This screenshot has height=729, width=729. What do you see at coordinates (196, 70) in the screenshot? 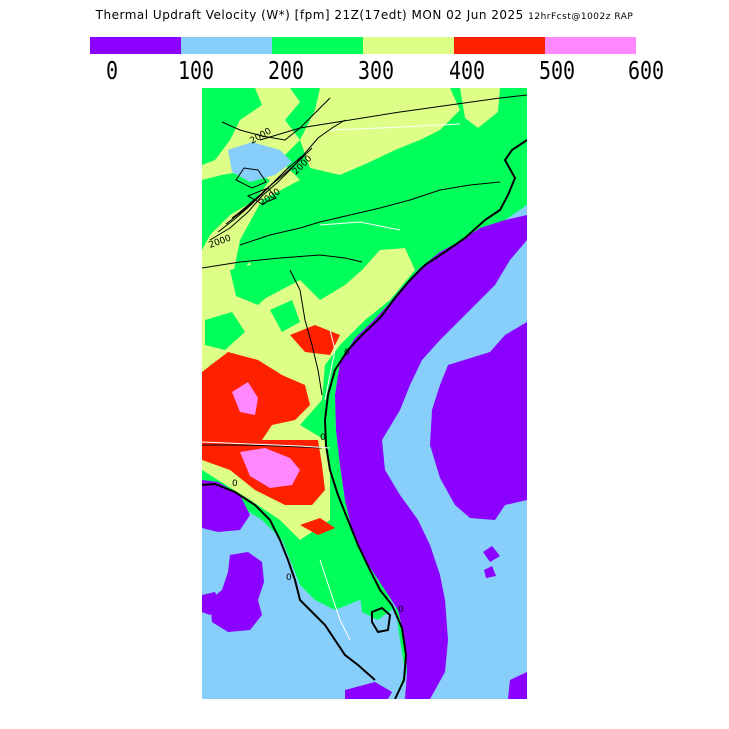
I see `legend-tick-label: 100` at bounding box center [196, 70].